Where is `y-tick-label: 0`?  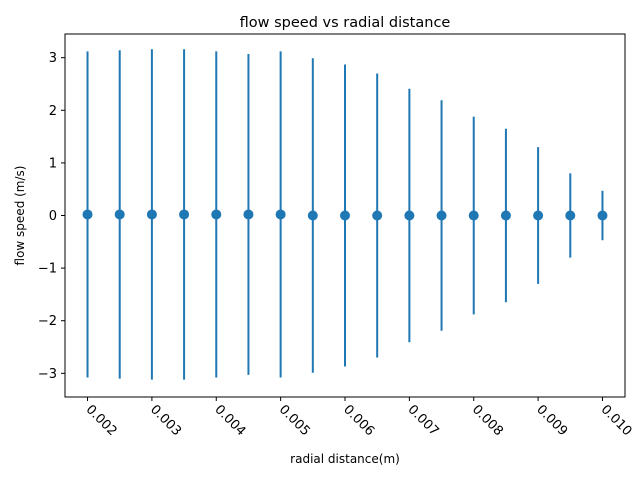 y-tick-label: 0 is located at coordinates (53, 216).